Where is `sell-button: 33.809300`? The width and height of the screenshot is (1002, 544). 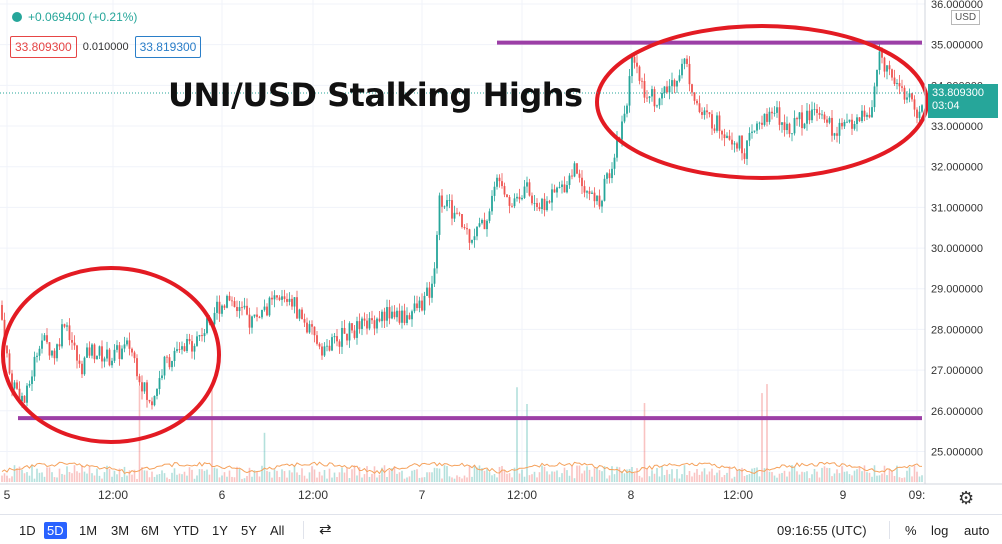 sell-button: 33.809300 is located at coordinates (43, 47).